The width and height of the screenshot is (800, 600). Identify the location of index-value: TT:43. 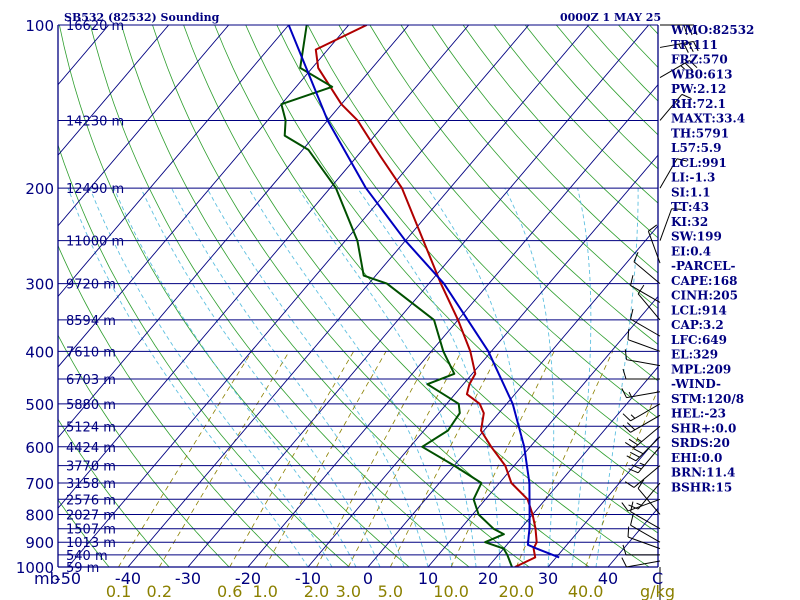
(690, 207).